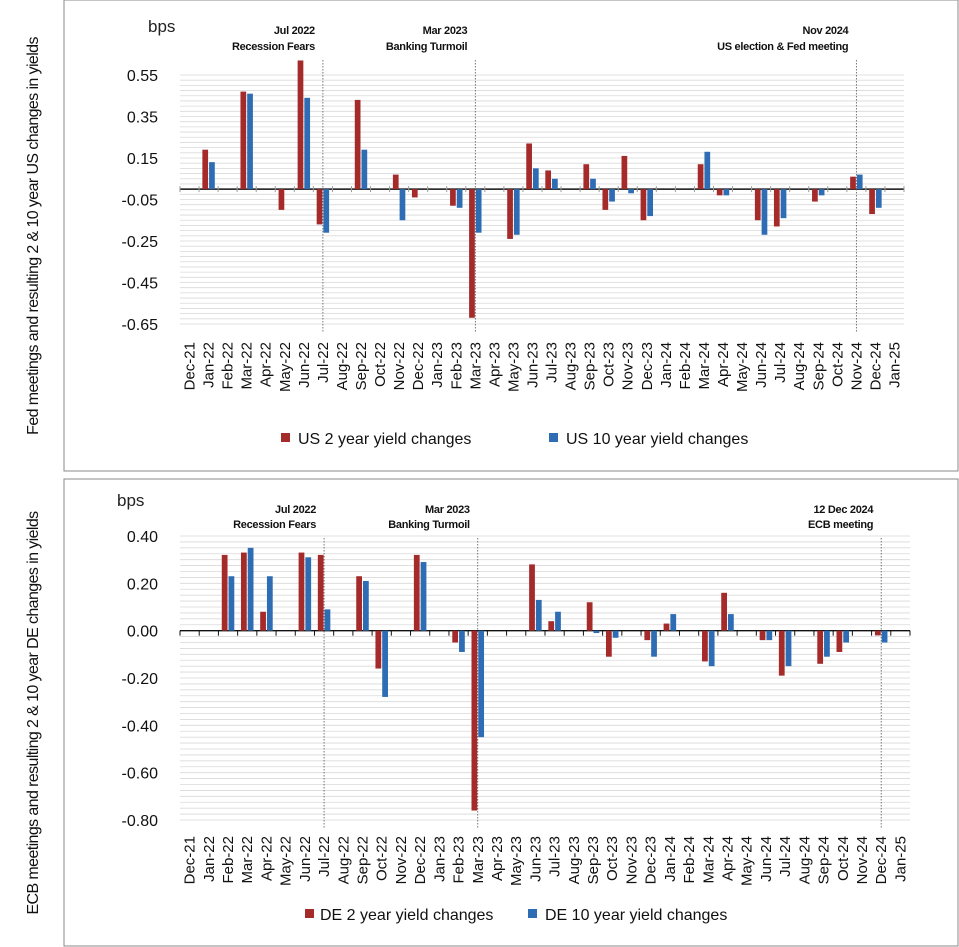  Describe the element at coordinates (475, 366) in the screenshot. I see `x-tick-label: Mar-23` at that location.